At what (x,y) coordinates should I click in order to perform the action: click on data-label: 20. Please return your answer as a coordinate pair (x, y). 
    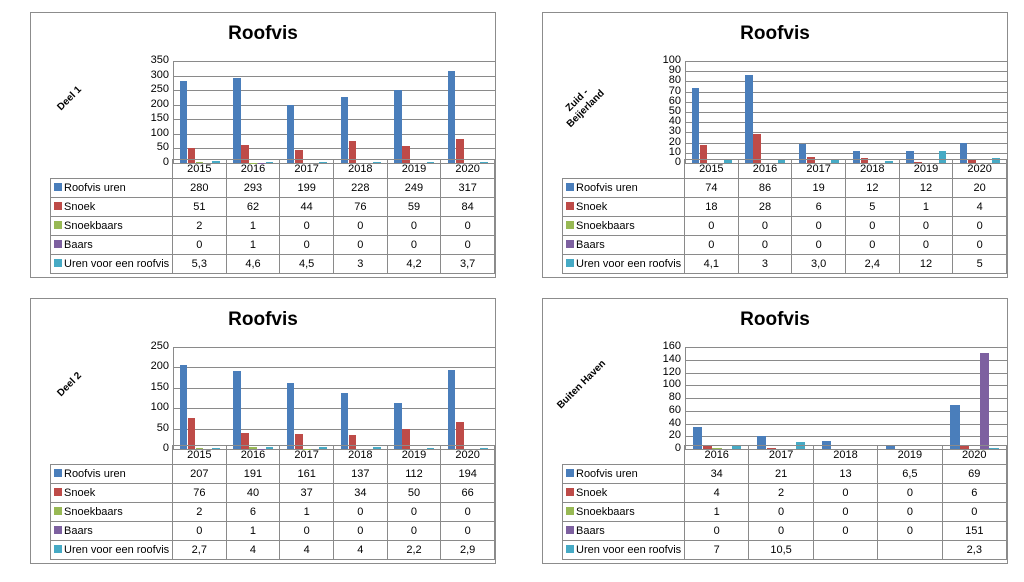
    Looking at the image, I should click on (979, 188).